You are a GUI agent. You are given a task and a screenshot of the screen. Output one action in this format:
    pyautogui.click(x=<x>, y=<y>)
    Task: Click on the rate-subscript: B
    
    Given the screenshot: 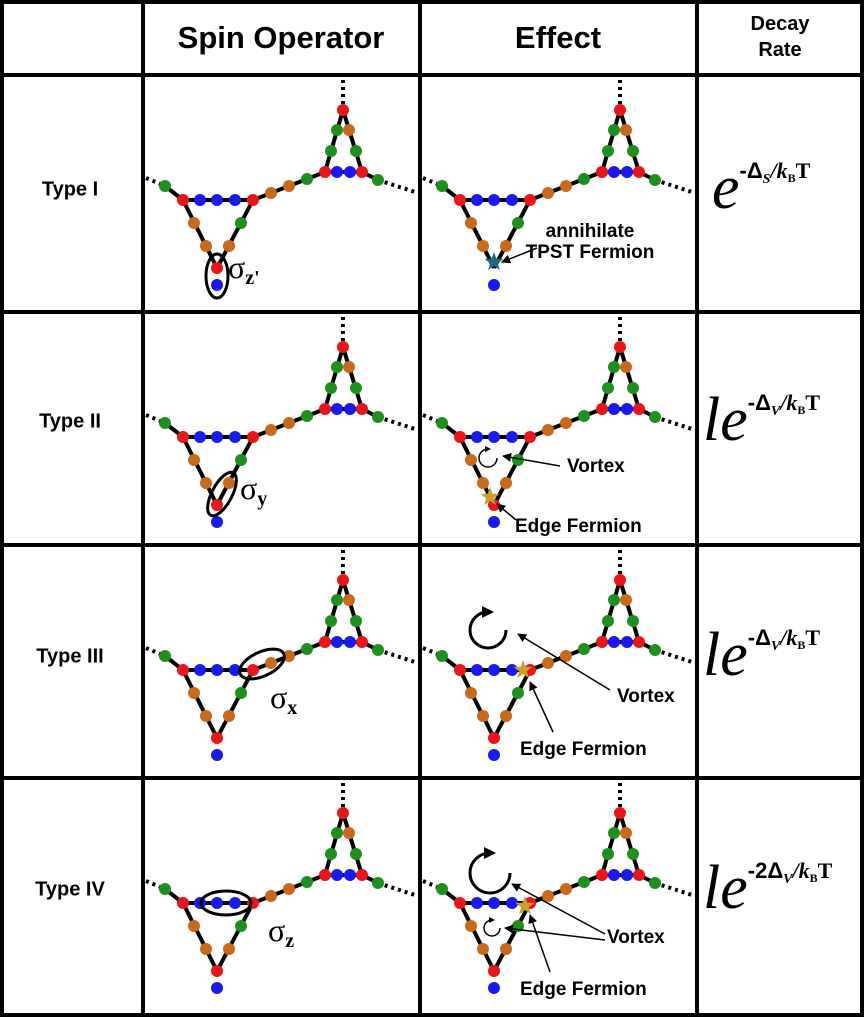 What is the action you would take?
    pyautogui.click(x=792, y=178)
    